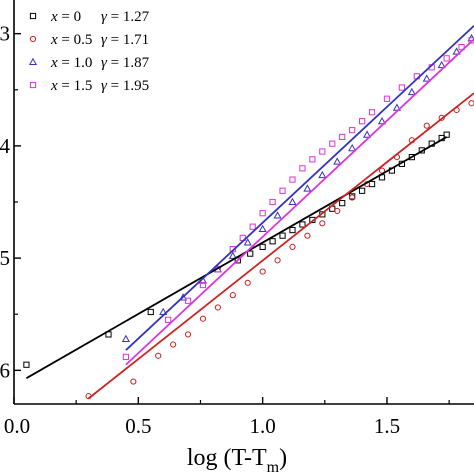  What do you see at coordinates (99, 86) in the screenshot?
I see `legend-label-4: x = 1.5 γ = 1.95` at bounding box center [99, 86].